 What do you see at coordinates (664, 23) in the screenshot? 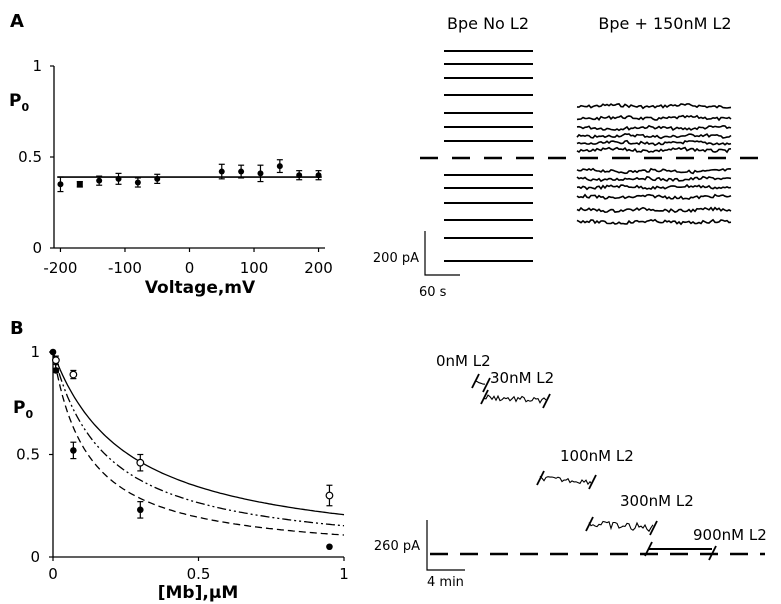
I see `trace-title-150nm-l2: Bpe + 150nM L2` at bounding box center [664, 23].